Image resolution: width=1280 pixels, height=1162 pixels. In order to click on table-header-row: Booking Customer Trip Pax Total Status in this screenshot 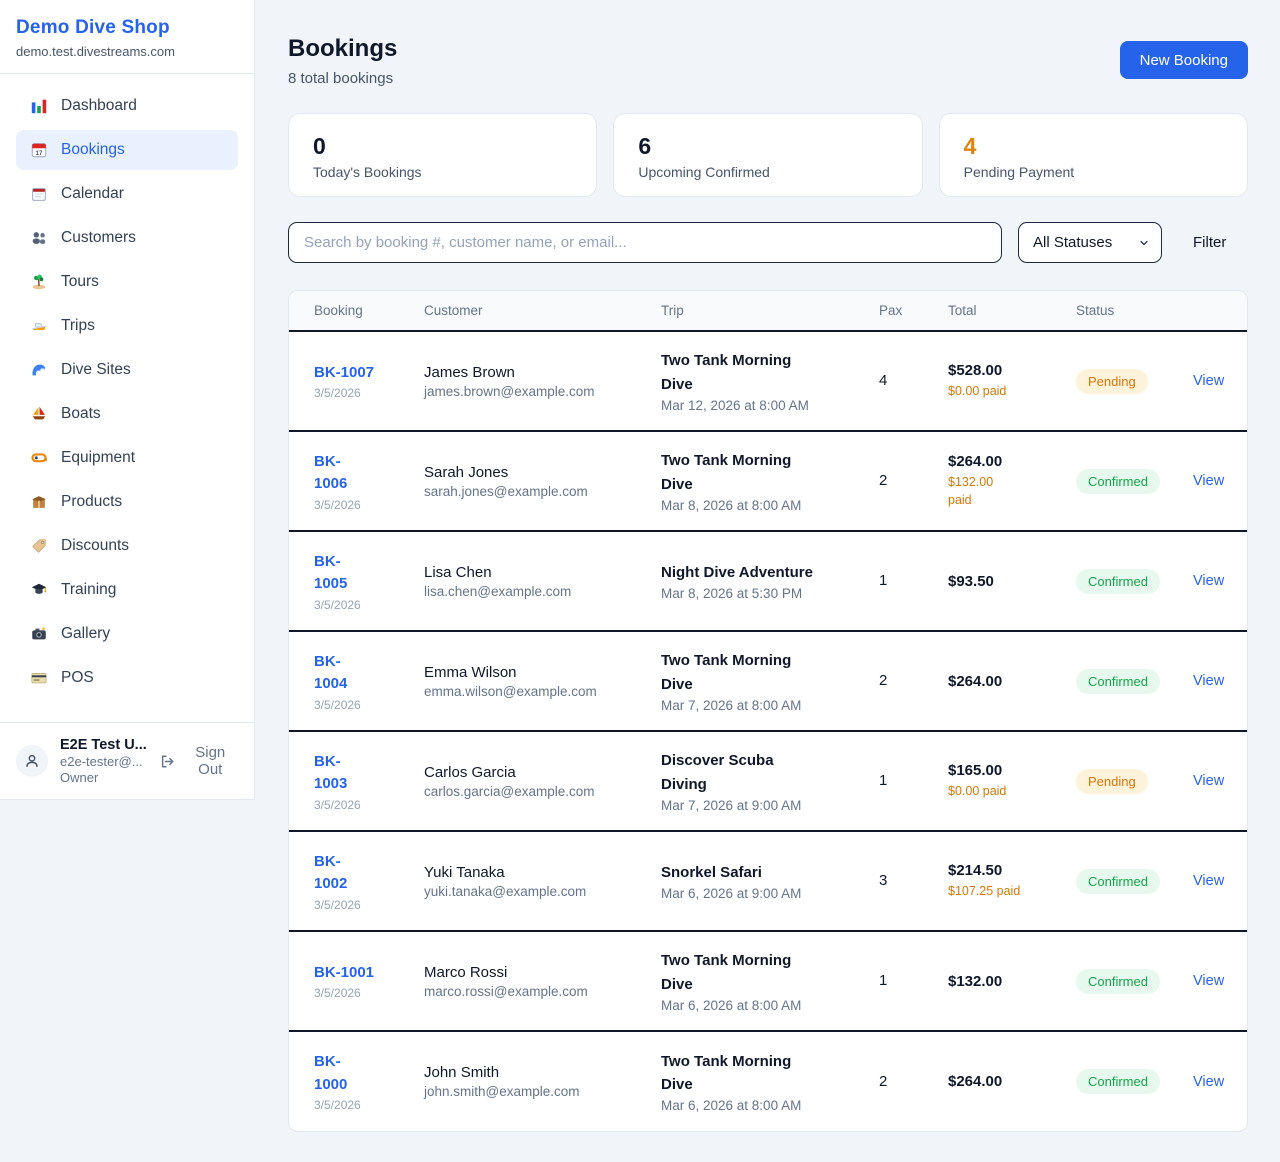, I will do `click(768, 311)`.